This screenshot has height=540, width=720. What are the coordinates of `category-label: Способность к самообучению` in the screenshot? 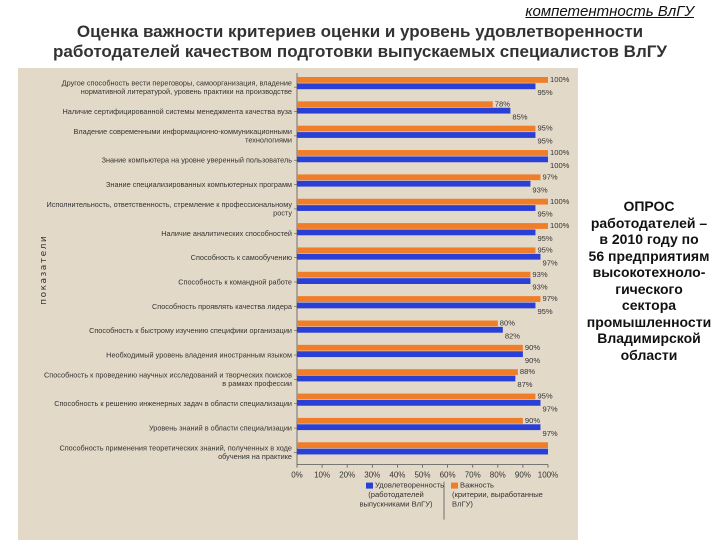 It's located at (242, 257).